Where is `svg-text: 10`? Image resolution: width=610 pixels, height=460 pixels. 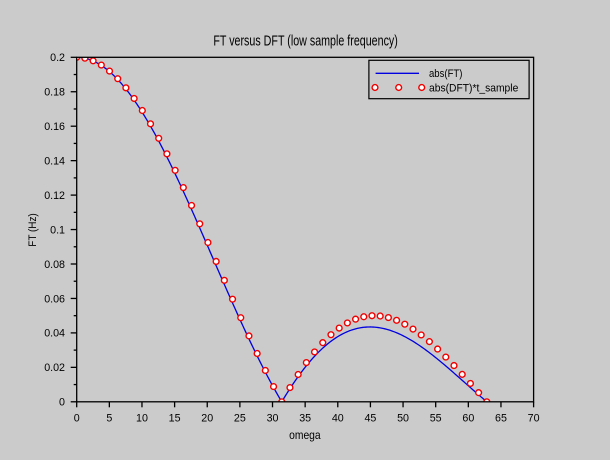 svg-text: 10 is located at coordinates (142, 419).